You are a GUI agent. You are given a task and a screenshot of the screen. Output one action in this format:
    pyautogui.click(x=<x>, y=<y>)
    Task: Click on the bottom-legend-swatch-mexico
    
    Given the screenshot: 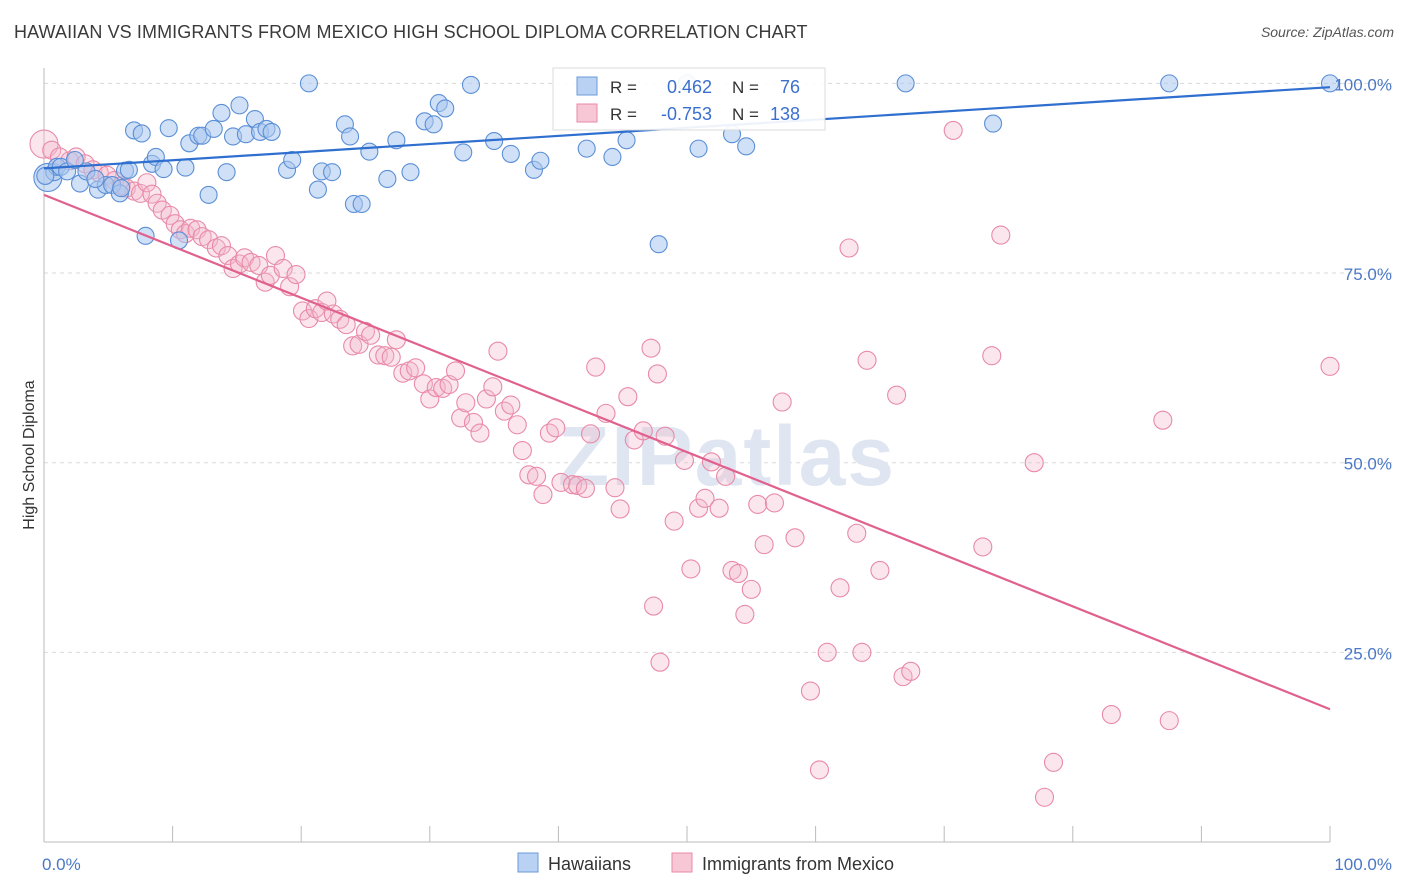 What is the action you would take?
    pyautogui.click(x=682, y=862)
    